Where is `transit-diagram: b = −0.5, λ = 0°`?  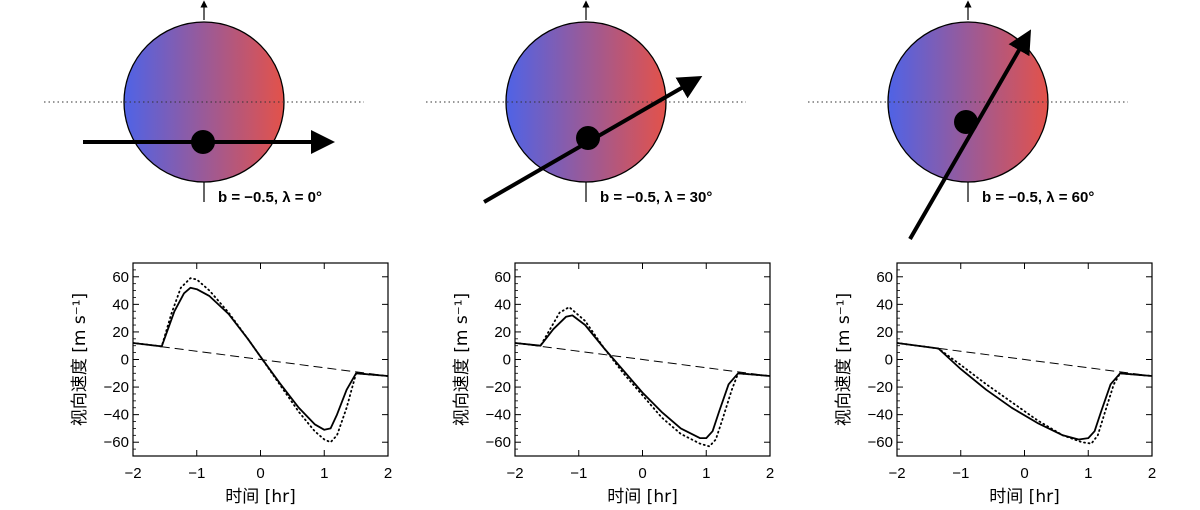
transit-diagram: b = −0.5, λ = 0° is located at coordinates (204, 103).